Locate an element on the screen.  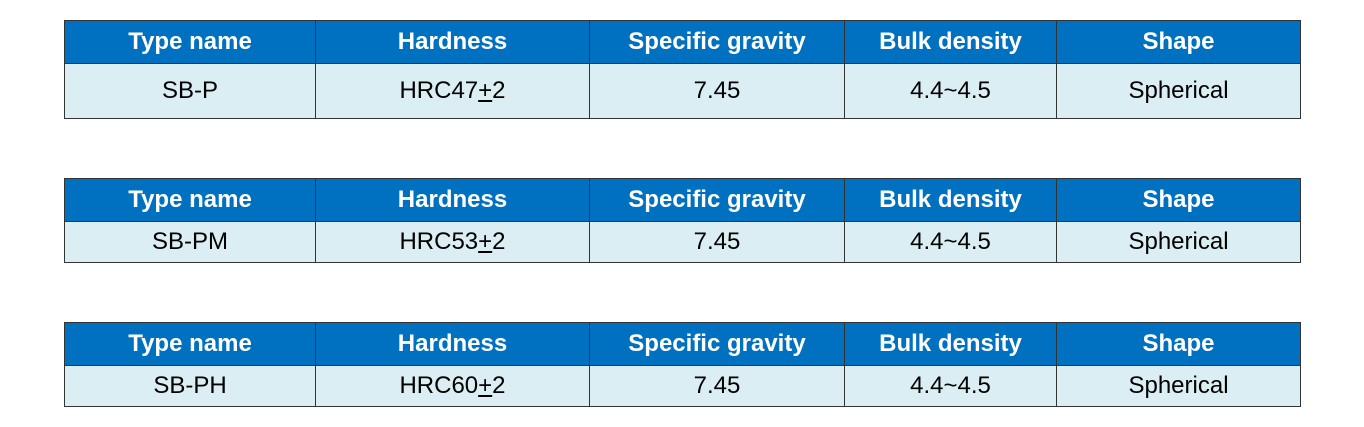
data-row: SB-PH HRC60+2 7.45 4.4~4.5 Spherical is located at coordinates (682, 386).